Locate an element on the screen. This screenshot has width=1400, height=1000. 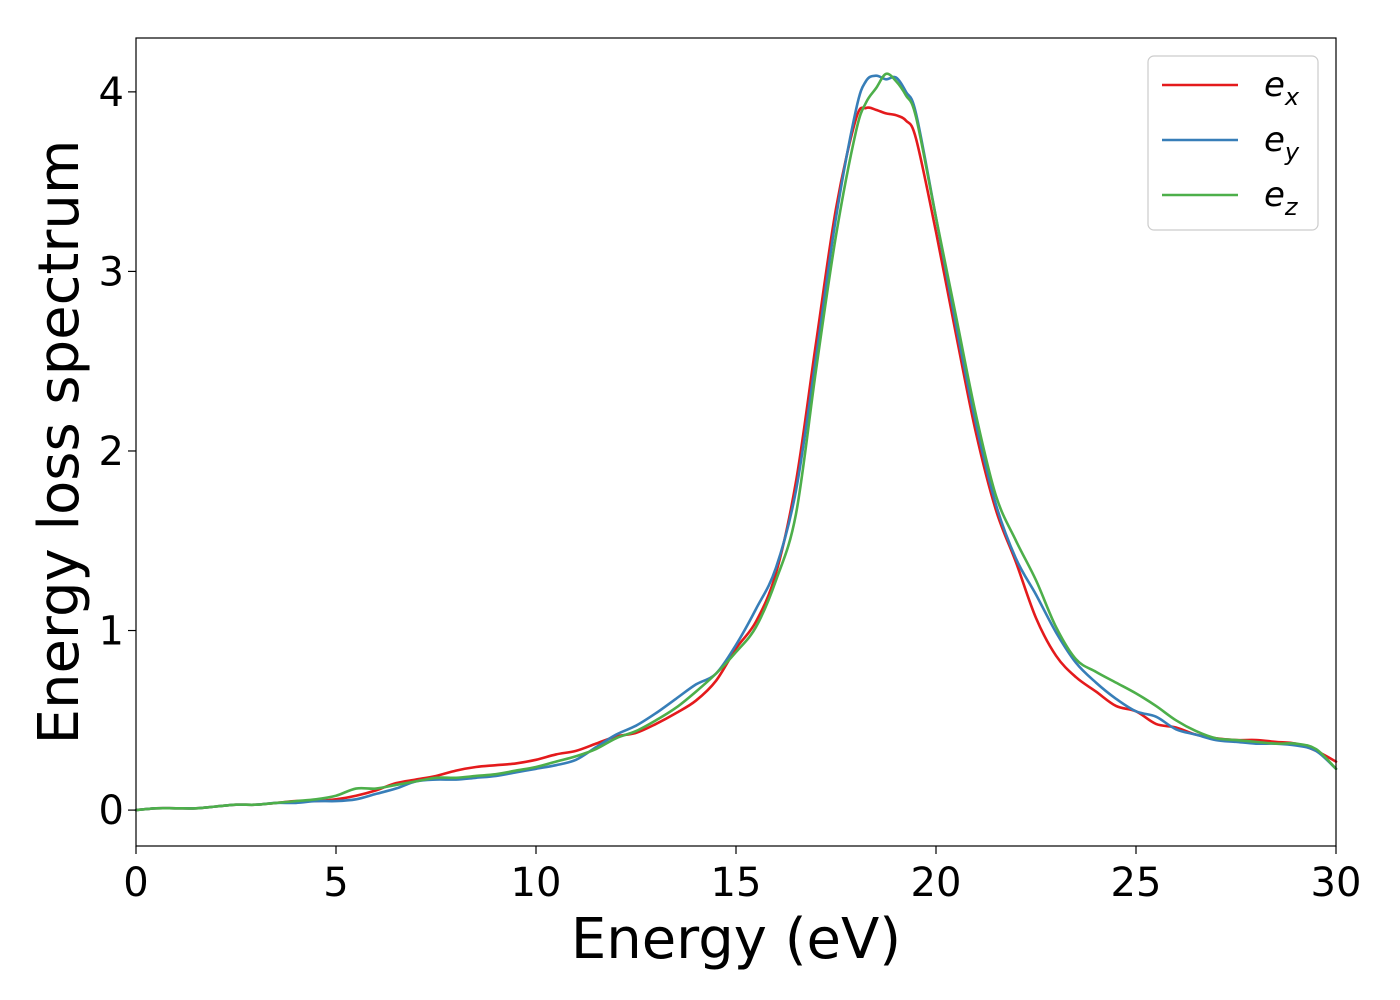
x-axis: 0 5 10 15 20 25 30 is located at coordinates (742, 876).